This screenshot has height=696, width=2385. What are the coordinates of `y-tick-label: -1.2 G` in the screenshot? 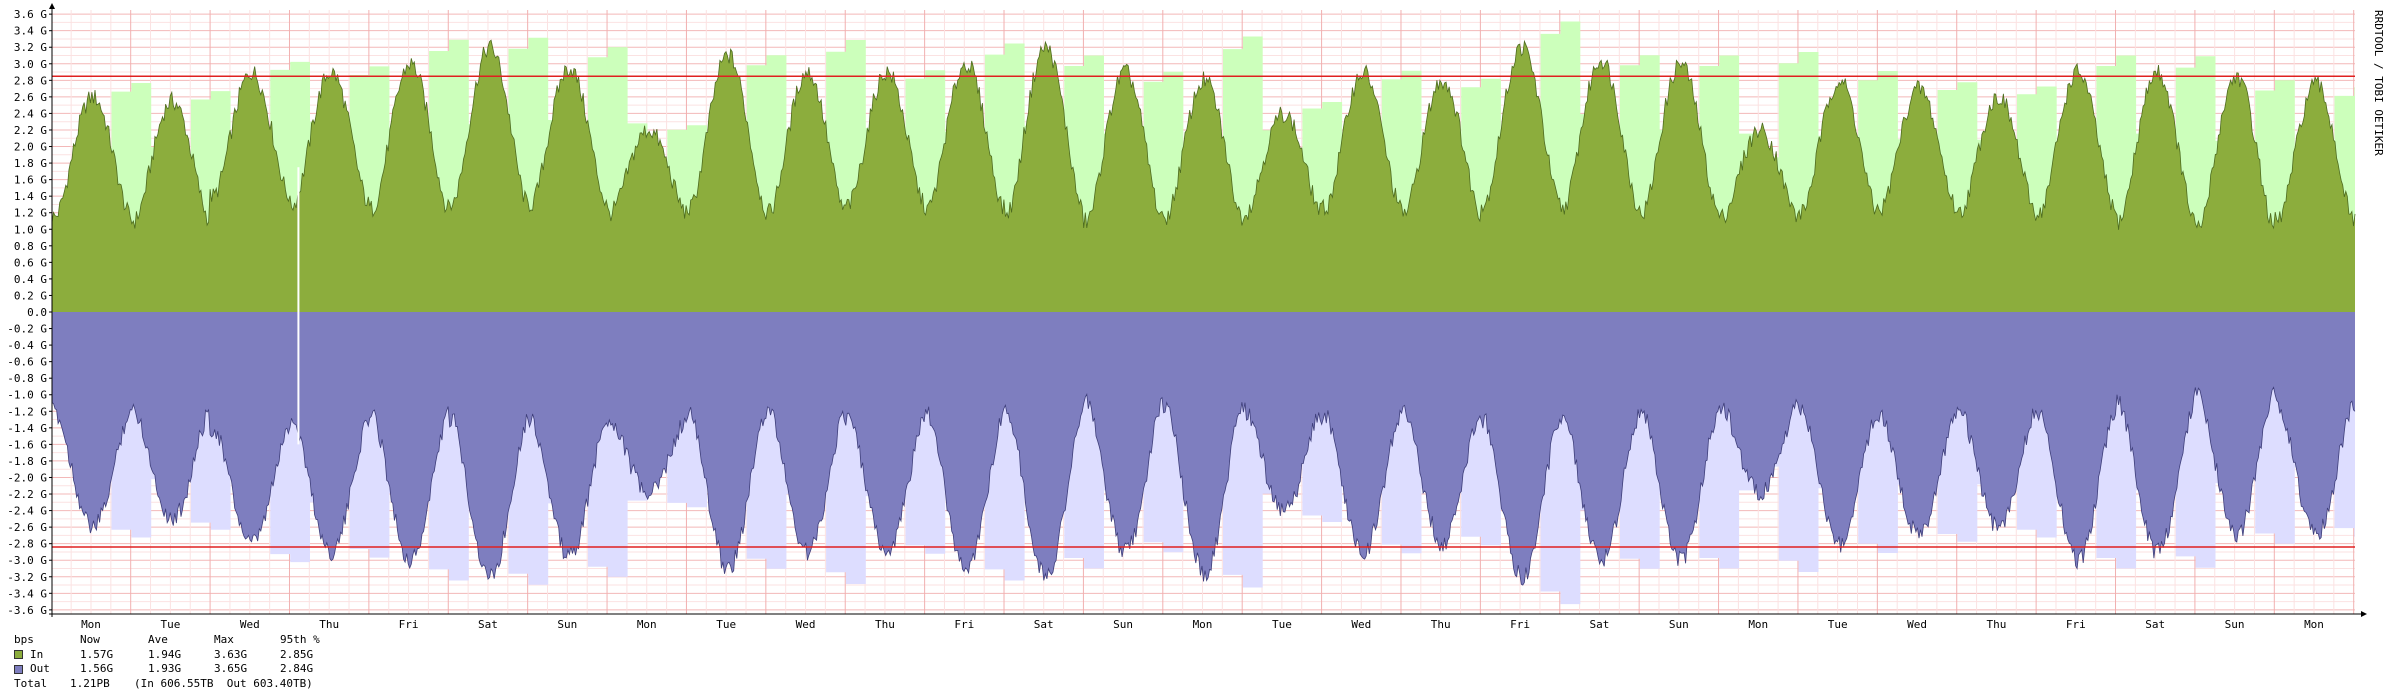 It's located at (27, 411).